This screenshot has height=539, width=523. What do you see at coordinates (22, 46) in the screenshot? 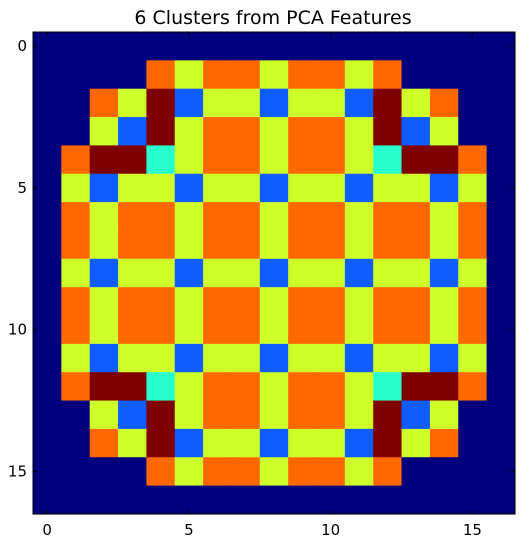
I see `y-tick-label: 0` at bounding box center [22, 46].